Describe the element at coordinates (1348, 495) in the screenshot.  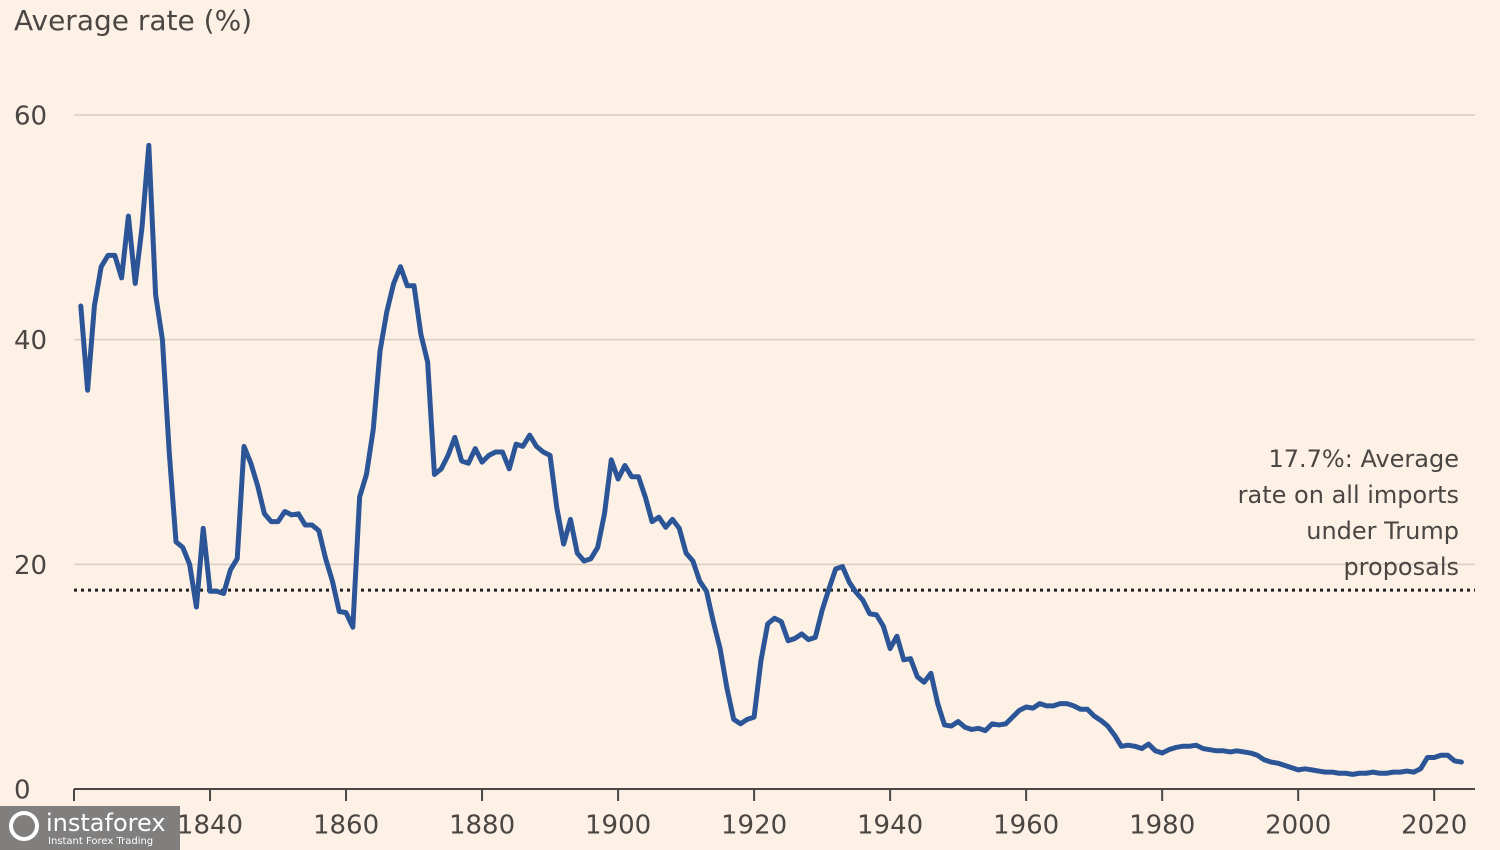
I see `annotation: rate on all imports` at that location.